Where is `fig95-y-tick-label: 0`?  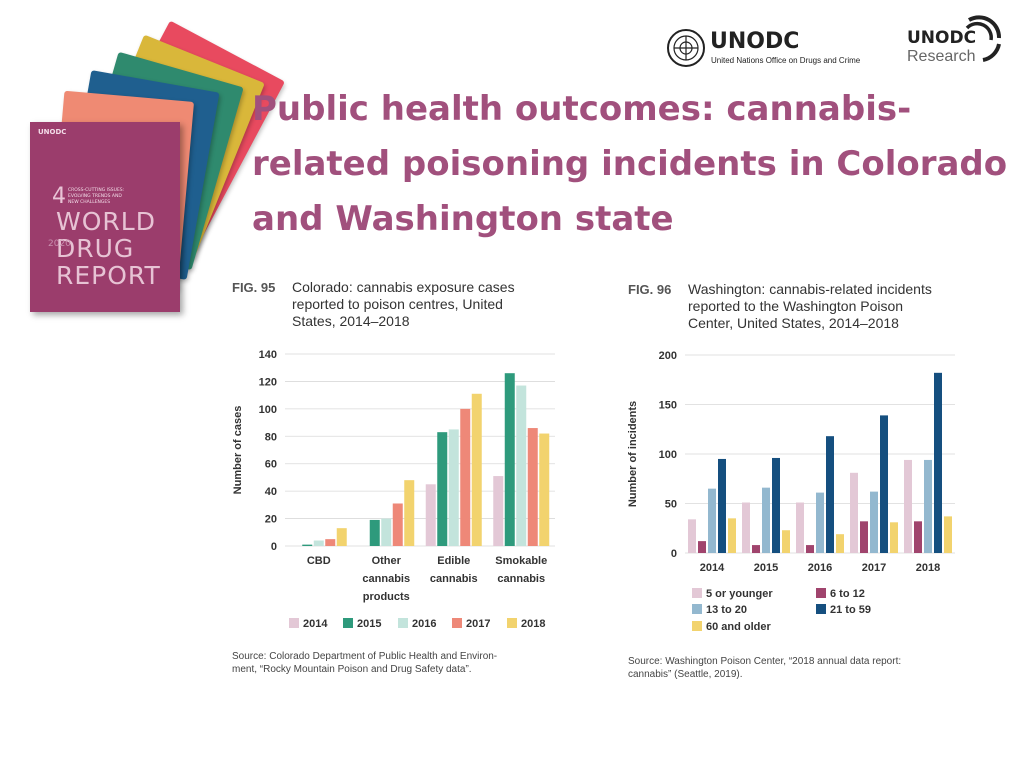
fig95-y-tick-label: 0 is located at coordinates (274, 547).